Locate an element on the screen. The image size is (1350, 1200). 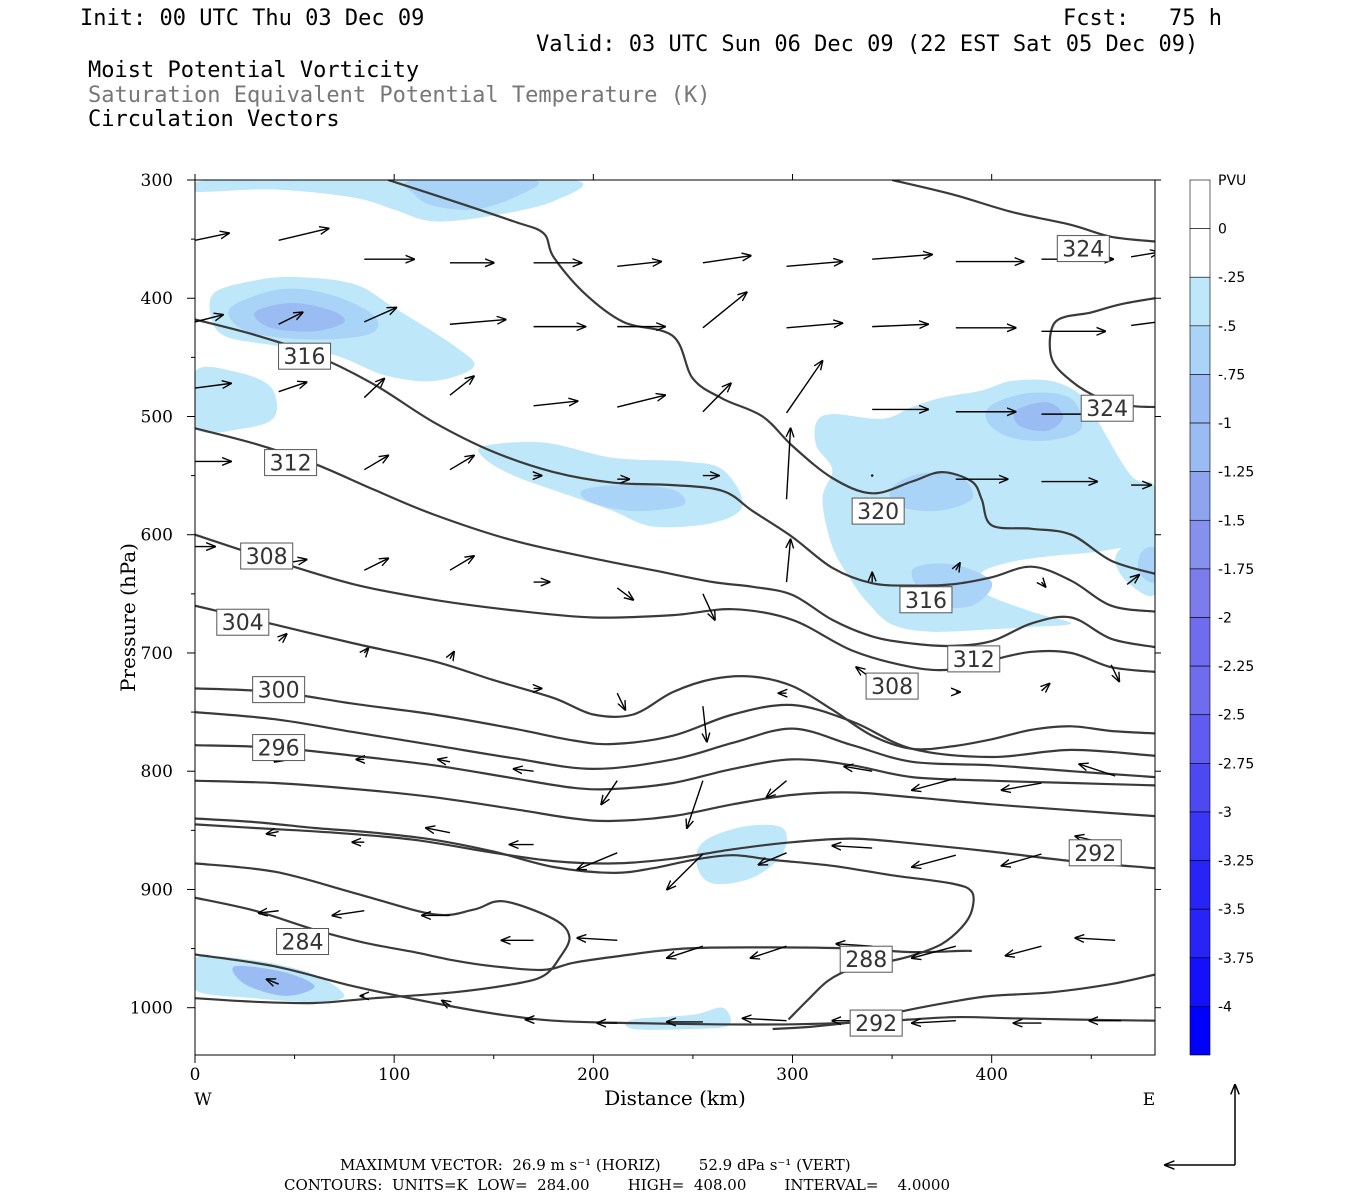
x-tick-label: 200 is located at coordinates (593, 1075).